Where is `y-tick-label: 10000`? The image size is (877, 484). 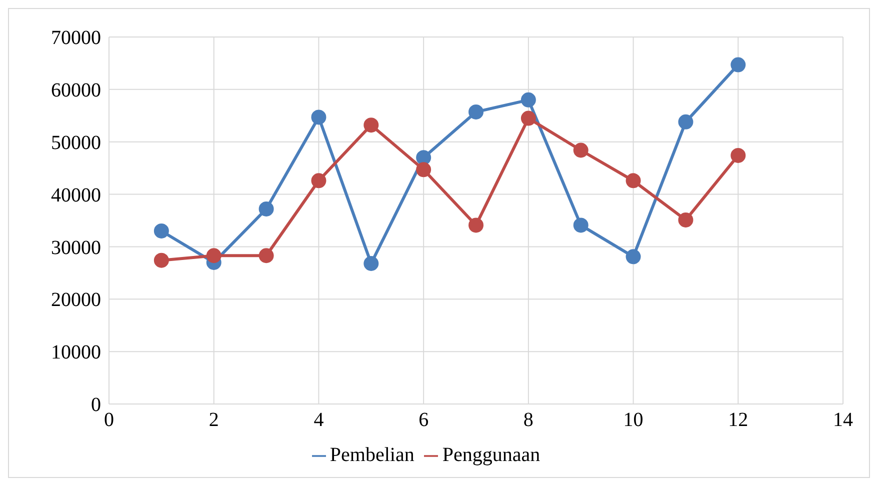 y-tick-label: 10000 is located at coordinates (76, 353).